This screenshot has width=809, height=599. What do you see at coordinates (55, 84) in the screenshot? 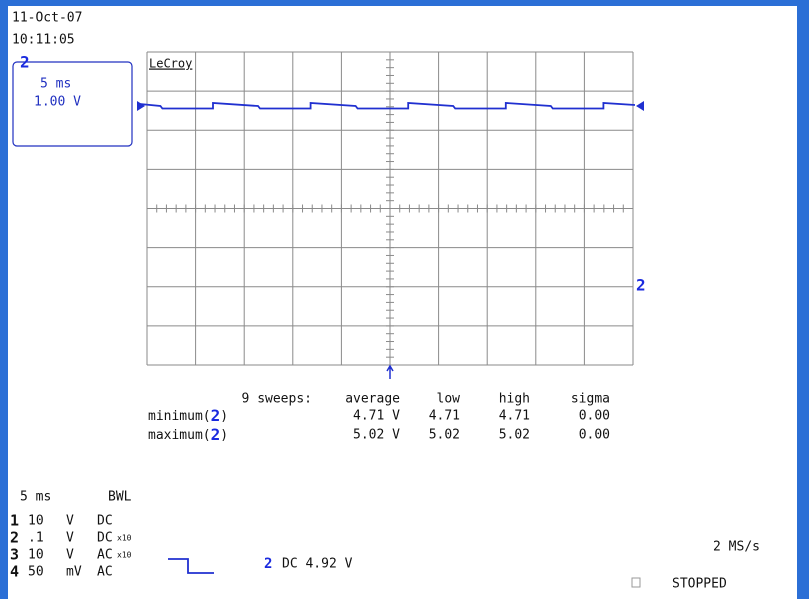
I see `channel-timebase: 5 ms` at bounding box center [55, 84].